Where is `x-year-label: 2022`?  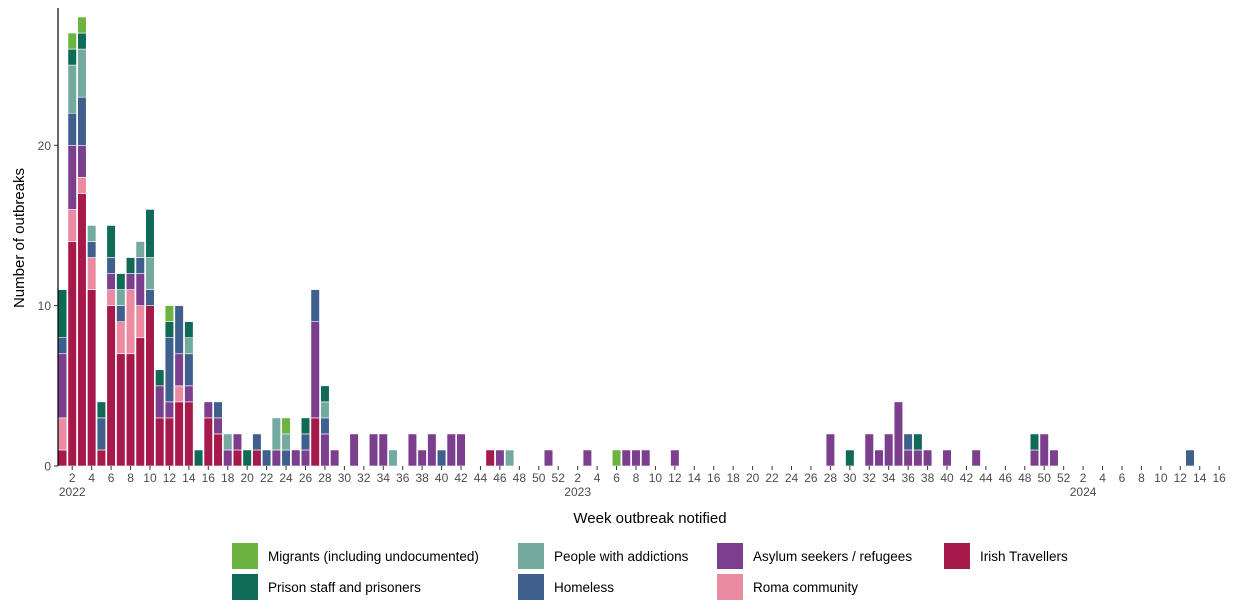
x-year-label: 2022 is located at coordinates (72, 492).